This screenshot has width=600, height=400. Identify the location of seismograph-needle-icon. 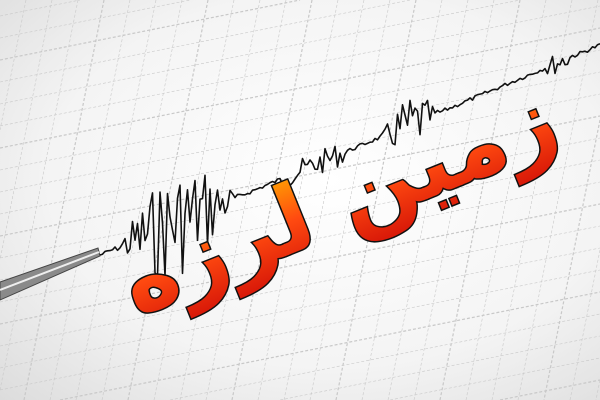
(50, 274).